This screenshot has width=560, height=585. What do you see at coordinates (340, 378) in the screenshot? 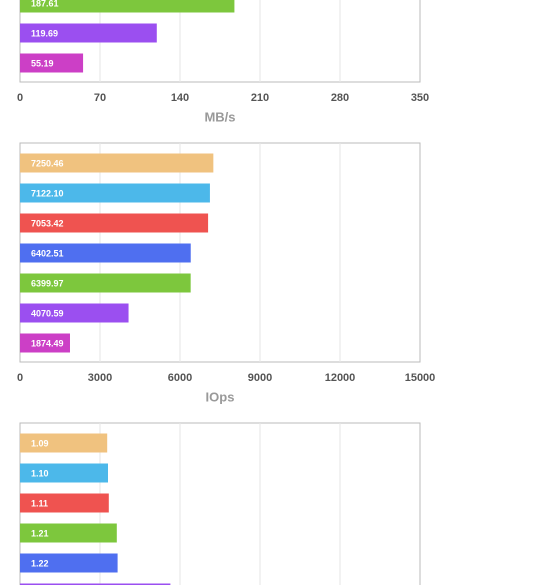
I see `x-tick-label: 12000` at bounding box center [340, 378].